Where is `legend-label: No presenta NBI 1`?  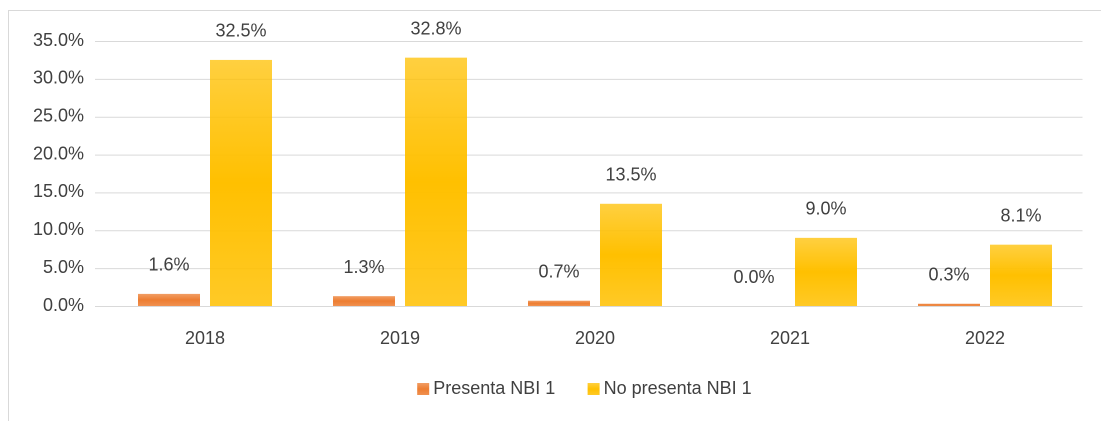
legend-label: No presenta NBI 1 is located at coordinates (678, 388).